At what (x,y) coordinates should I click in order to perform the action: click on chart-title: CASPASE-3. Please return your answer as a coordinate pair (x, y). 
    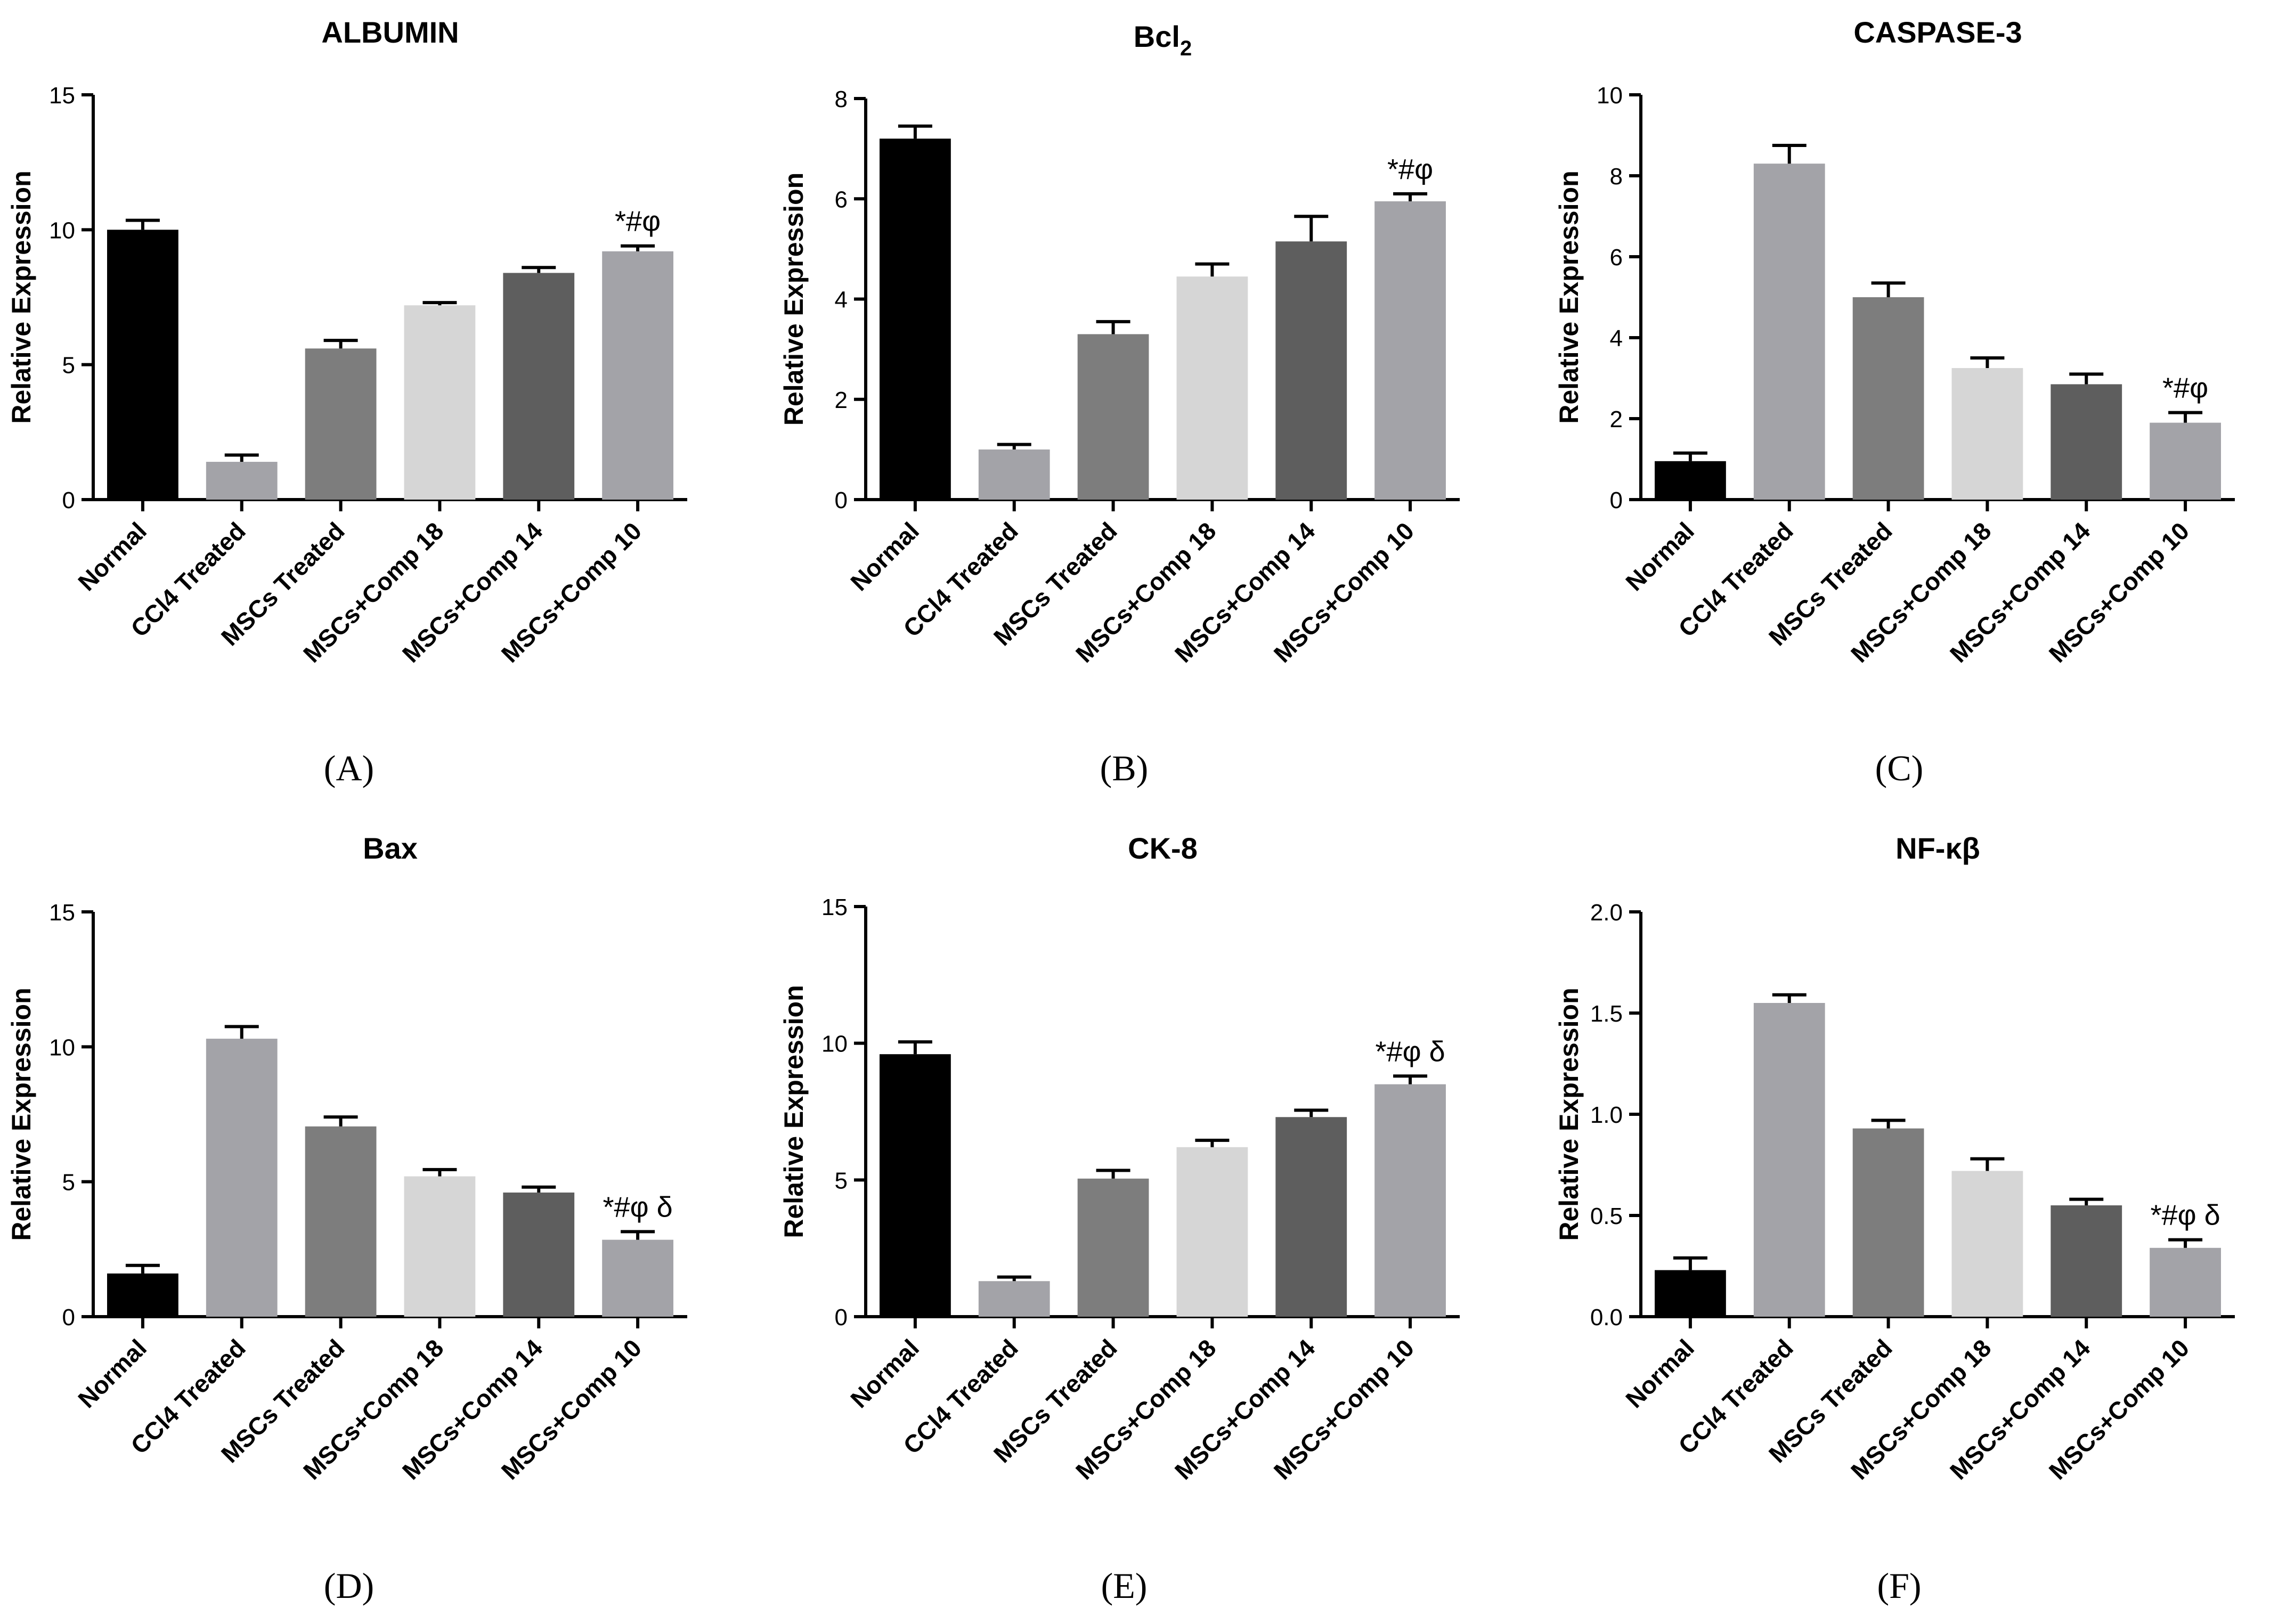
    Looking at the image, I should click on (1938, 32).